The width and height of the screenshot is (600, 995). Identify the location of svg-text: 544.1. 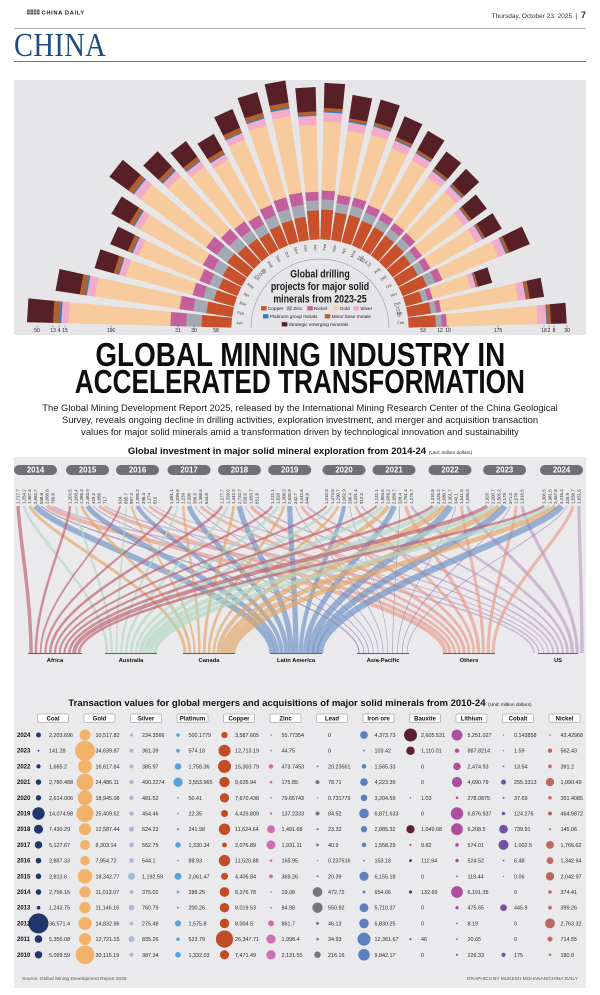
(149, 862).